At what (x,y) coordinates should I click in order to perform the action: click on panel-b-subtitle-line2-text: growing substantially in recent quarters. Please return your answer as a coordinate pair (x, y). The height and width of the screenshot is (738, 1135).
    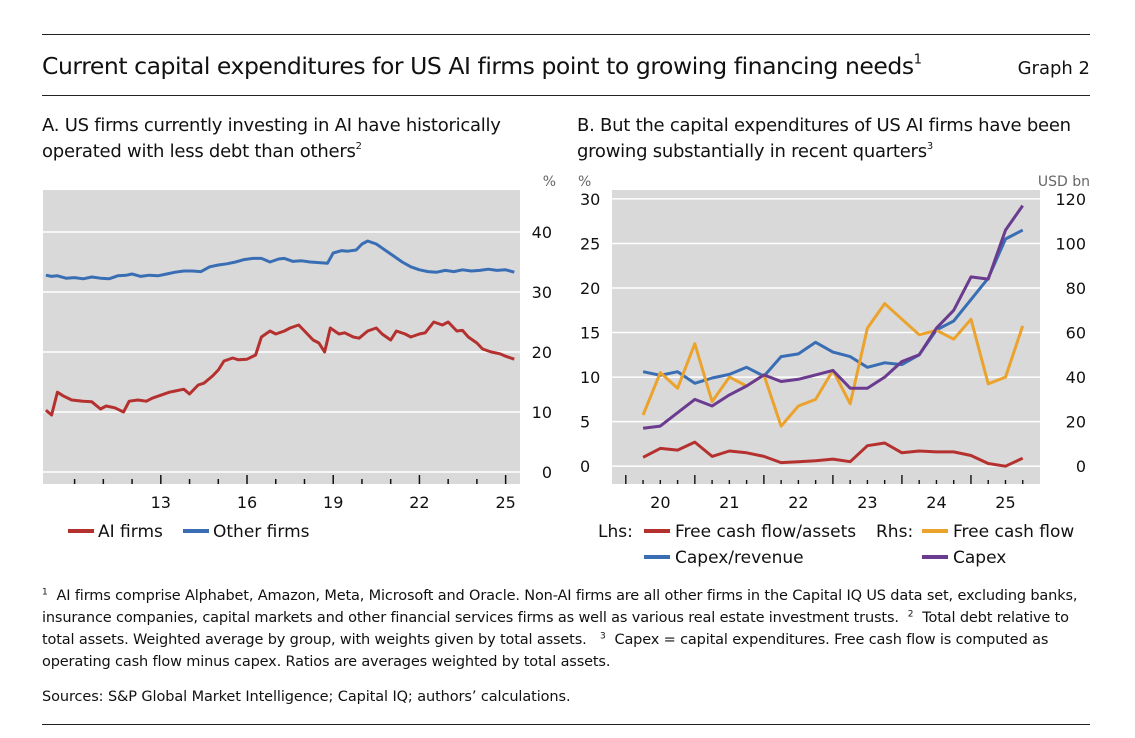
    Looking at the image, I should click on (752, 151).